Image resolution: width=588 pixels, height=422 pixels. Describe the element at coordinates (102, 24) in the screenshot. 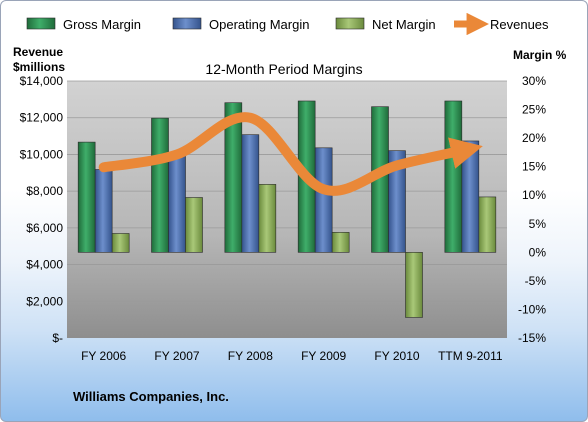

I see `legend-gross-margin-label: Gross Margin` at that location.